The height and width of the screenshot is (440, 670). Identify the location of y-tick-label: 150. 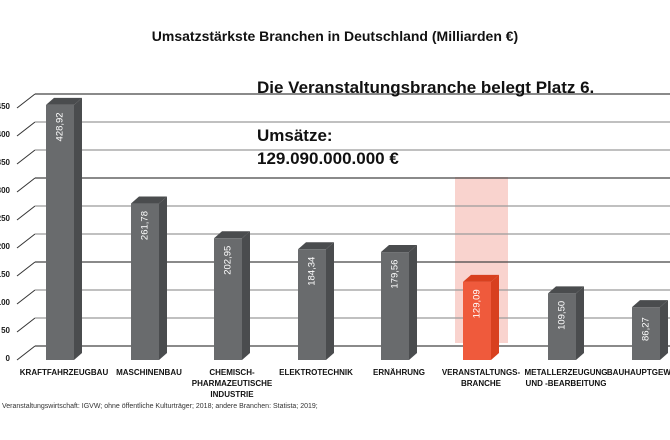
(5, 274).